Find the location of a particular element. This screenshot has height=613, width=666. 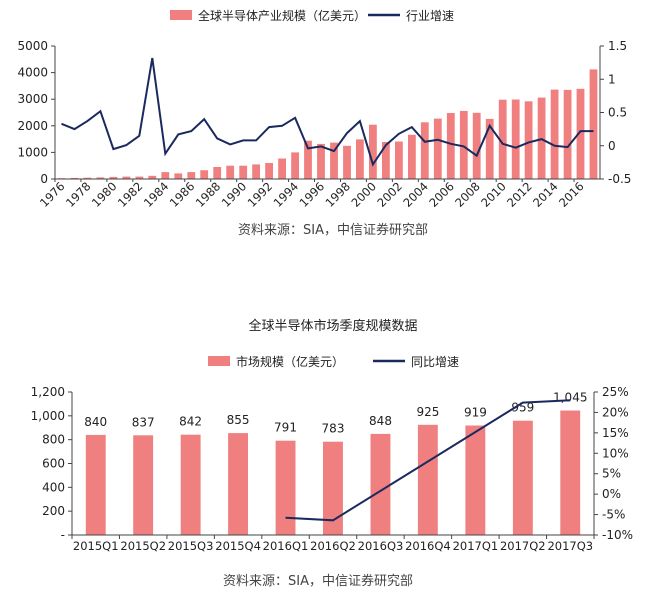

x-tick-label: 1980 is located at coordinates (104, 194).